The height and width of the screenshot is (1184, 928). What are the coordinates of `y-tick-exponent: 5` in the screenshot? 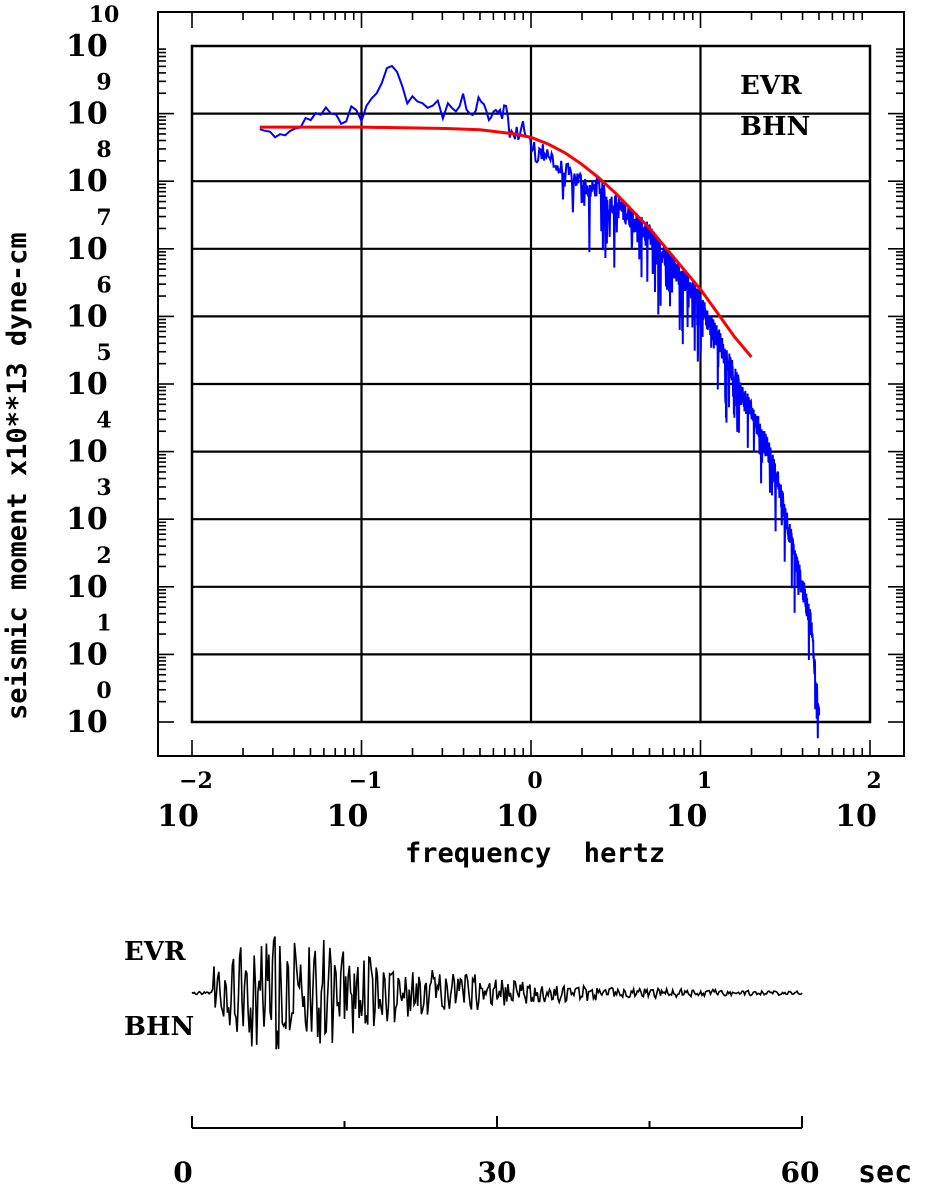 It's located at (103, 353).